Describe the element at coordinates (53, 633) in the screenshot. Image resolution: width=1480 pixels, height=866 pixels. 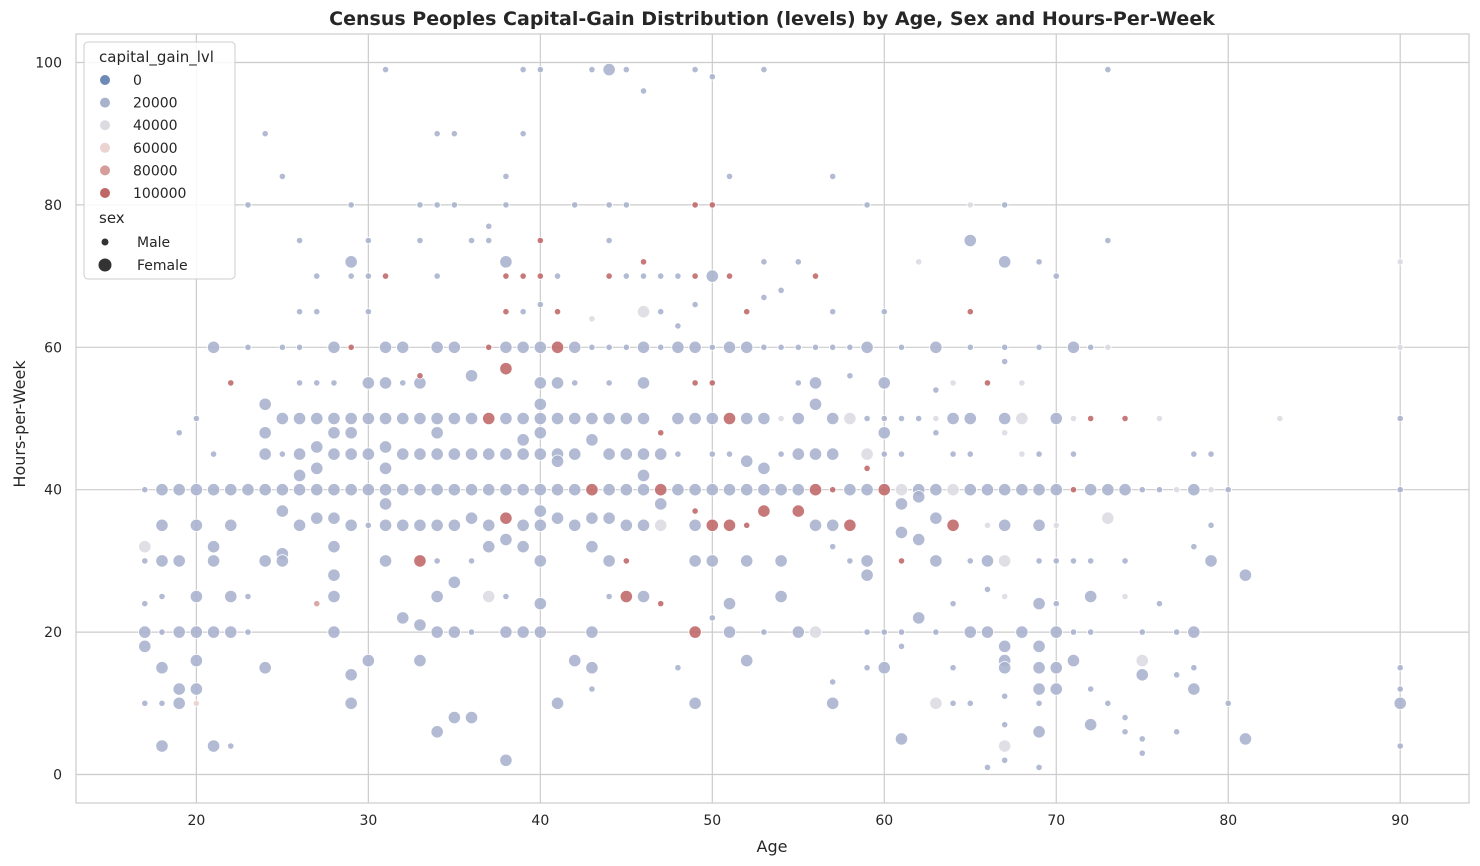
I see `y-tick-label: 20` at that location.